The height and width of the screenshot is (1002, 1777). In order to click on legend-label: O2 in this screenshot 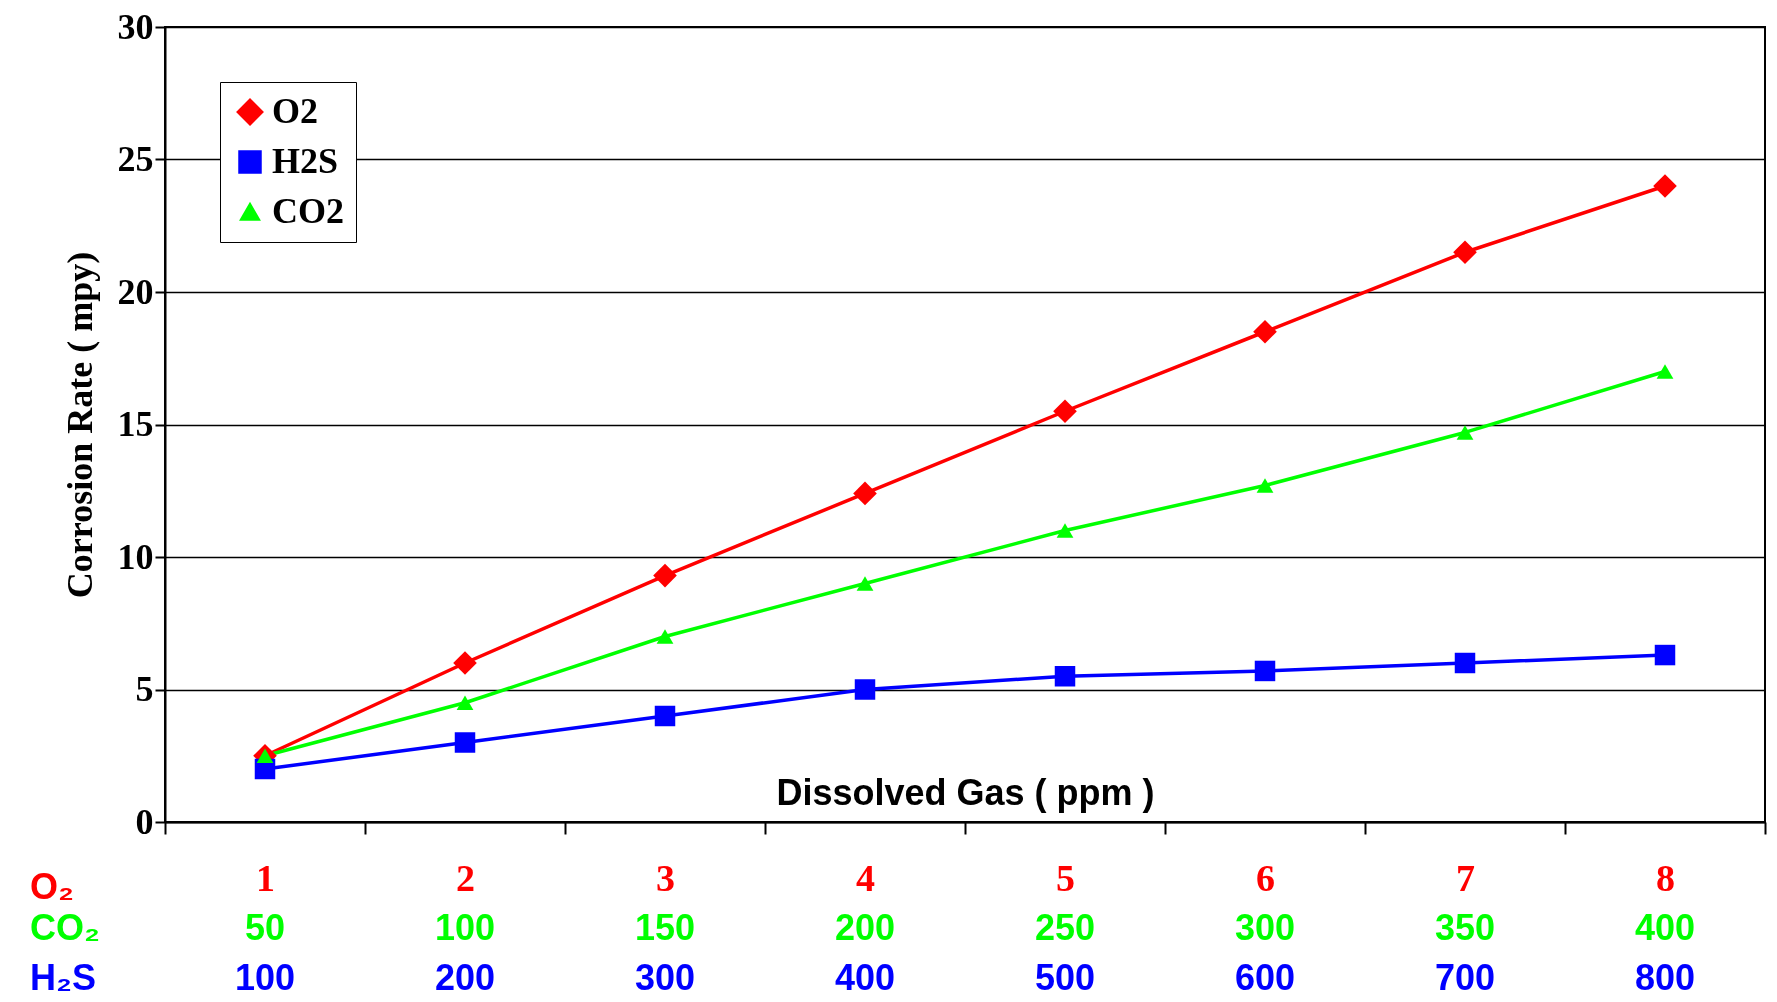, I will do `click(295, 111)`.